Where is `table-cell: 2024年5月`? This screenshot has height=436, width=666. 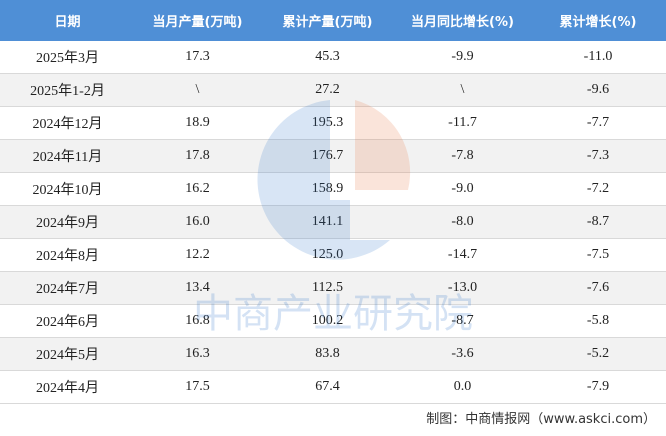 table-cell: 2024年5月 is located at coordinates (67, 355).